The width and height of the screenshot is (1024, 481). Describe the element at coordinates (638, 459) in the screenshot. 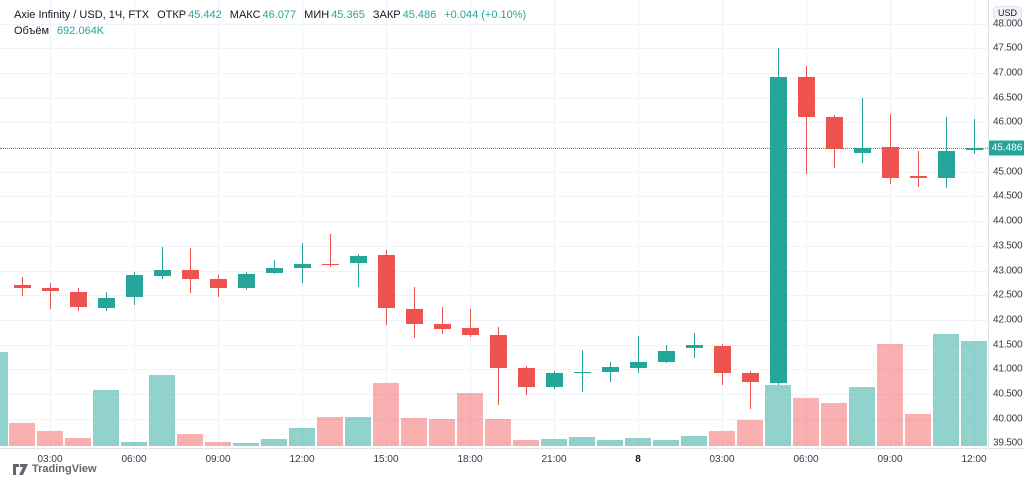

I see `time-tick-label: 8` at that location.